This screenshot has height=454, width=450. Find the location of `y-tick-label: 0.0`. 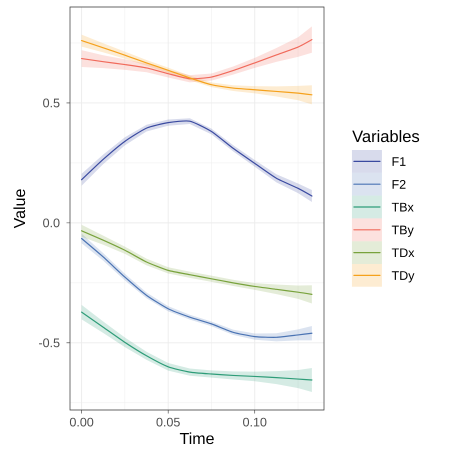

y-tick-label: 0.0 is located at coordinates (51, 223).